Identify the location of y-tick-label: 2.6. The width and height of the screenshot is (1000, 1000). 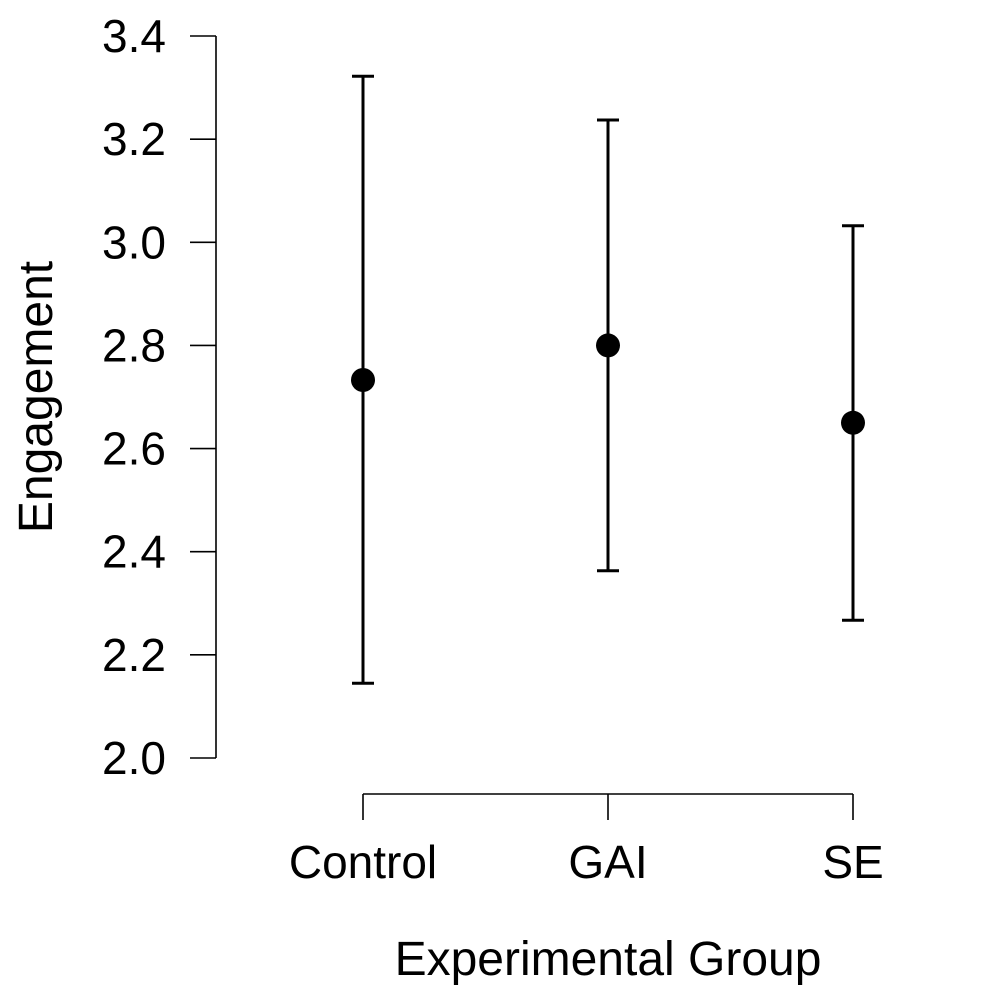
(134, 449).